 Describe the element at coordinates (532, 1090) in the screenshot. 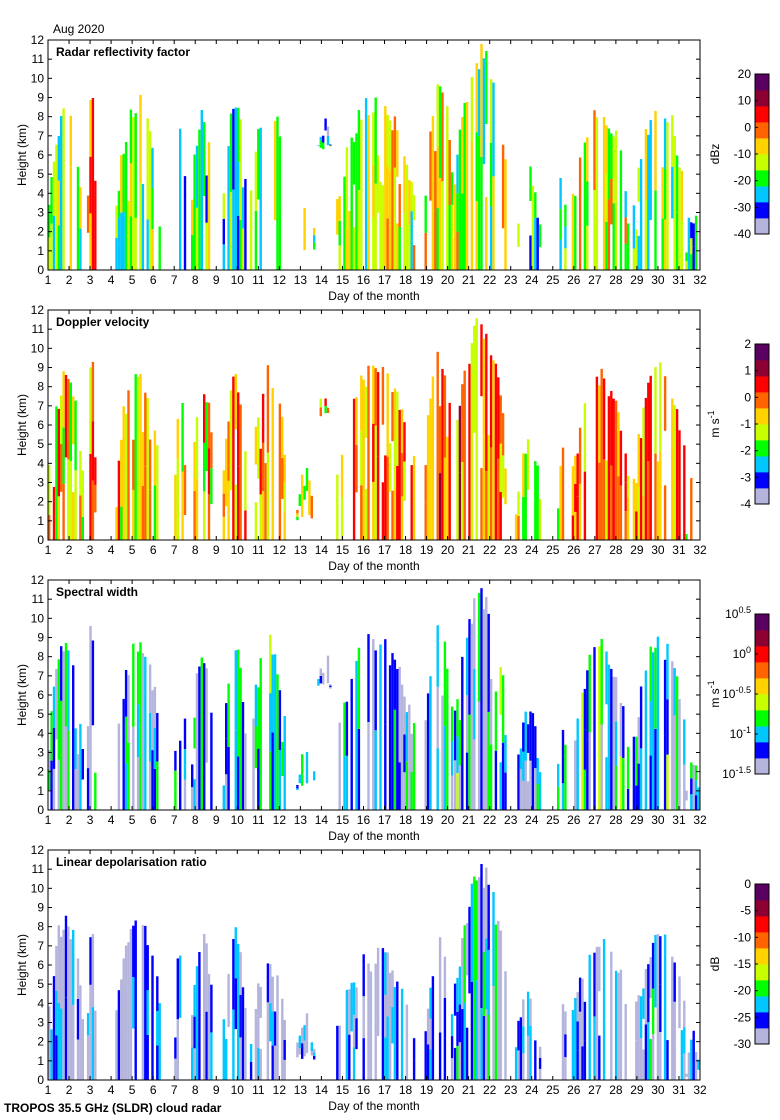

I see `x-tick-label: 24` at that location.